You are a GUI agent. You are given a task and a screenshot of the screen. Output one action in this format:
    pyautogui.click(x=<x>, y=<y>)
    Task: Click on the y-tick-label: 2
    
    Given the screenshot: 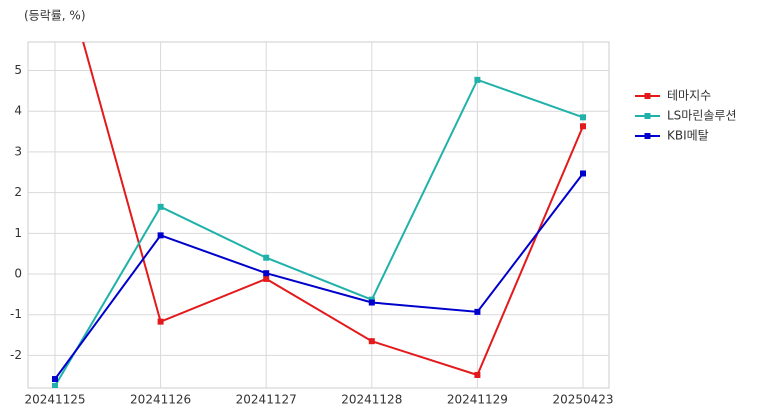 What is the action you would take?
    pyautogui.click(x=18, y=192)
    